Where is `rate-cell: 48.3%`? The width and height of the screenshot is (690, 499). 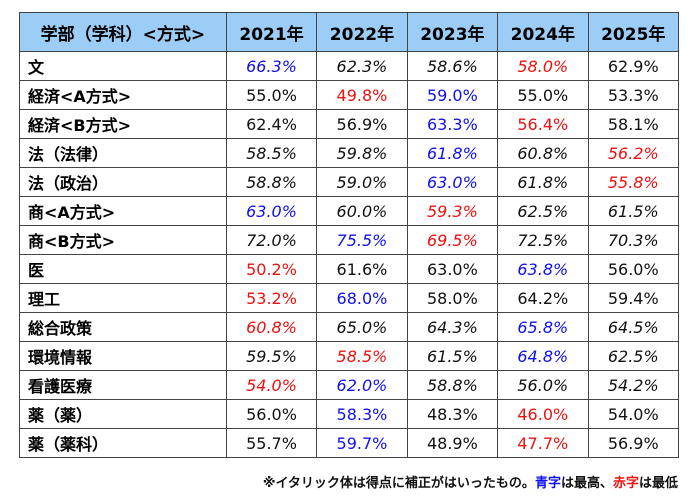
rate-cell: 48.3% is located at coordinates (452, 414).